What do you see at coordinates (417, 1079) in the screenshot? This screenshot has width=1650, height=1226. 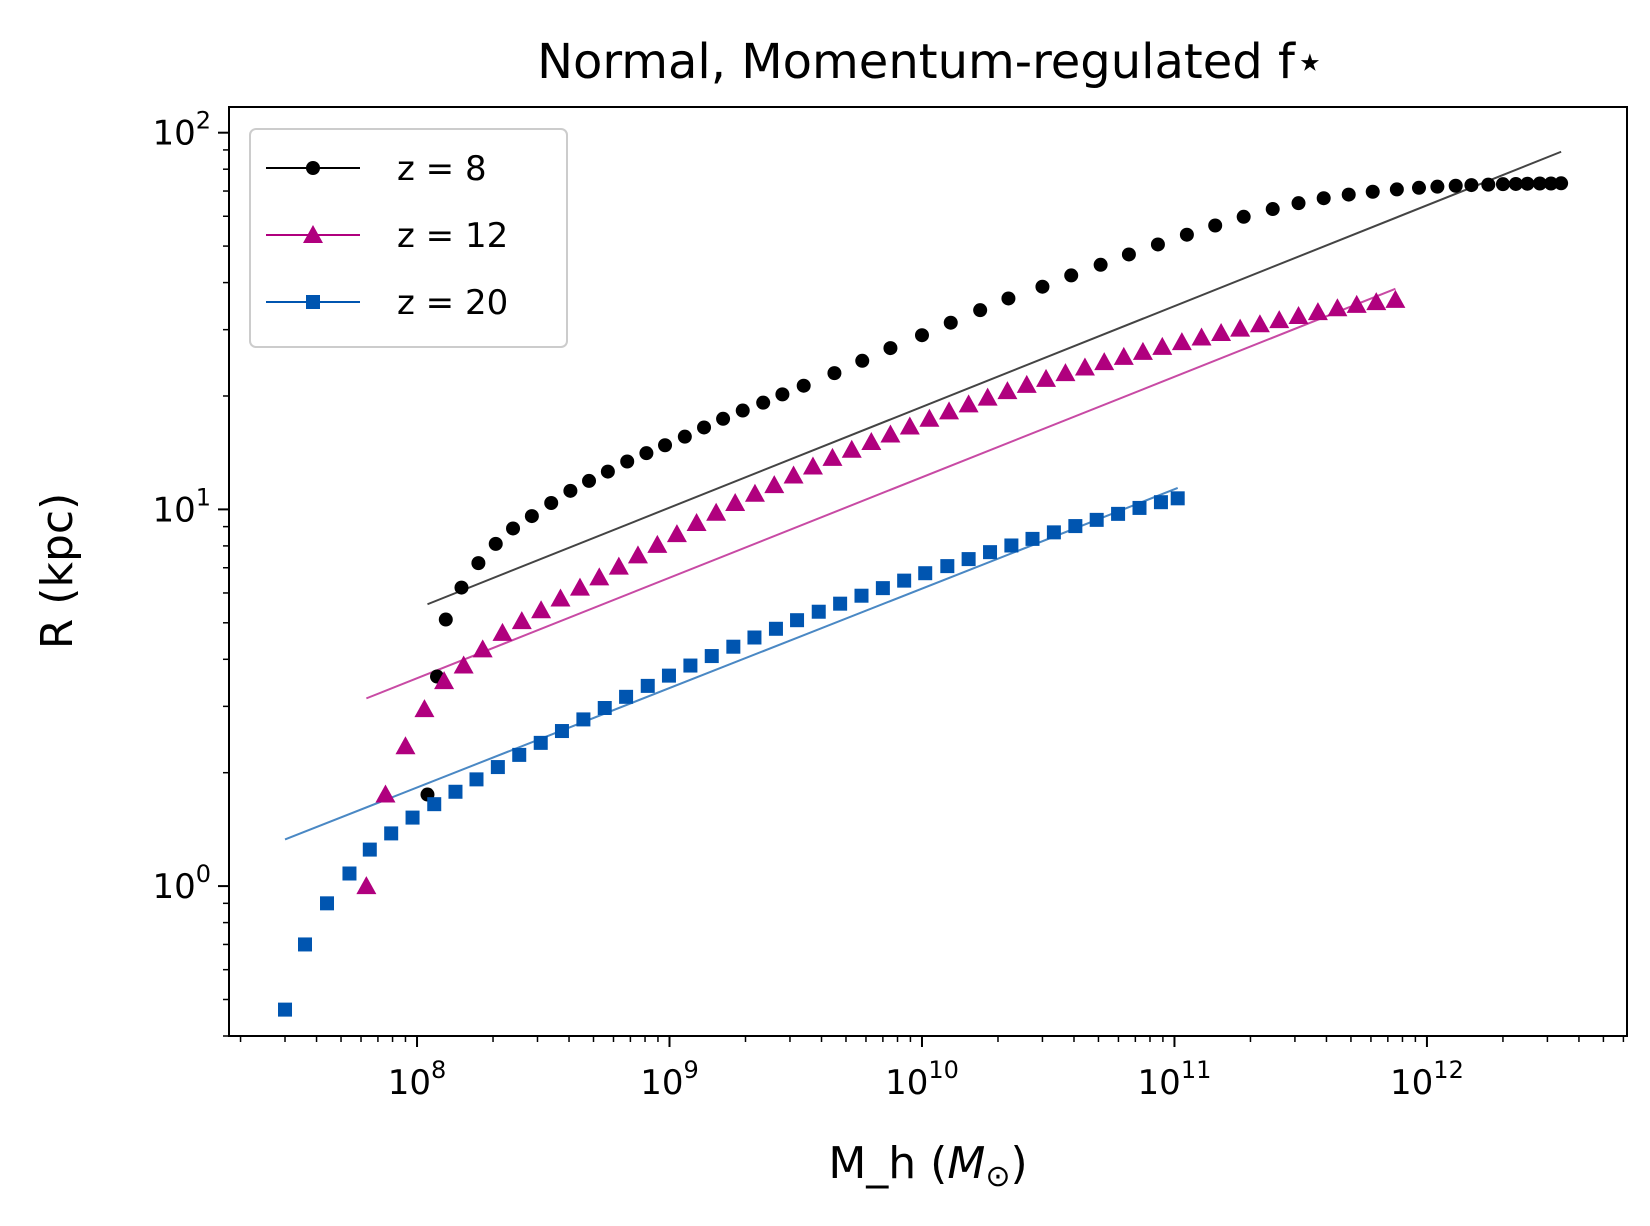 I see `x-tick-label: 10⁸` at bounding box center [417, 1079].